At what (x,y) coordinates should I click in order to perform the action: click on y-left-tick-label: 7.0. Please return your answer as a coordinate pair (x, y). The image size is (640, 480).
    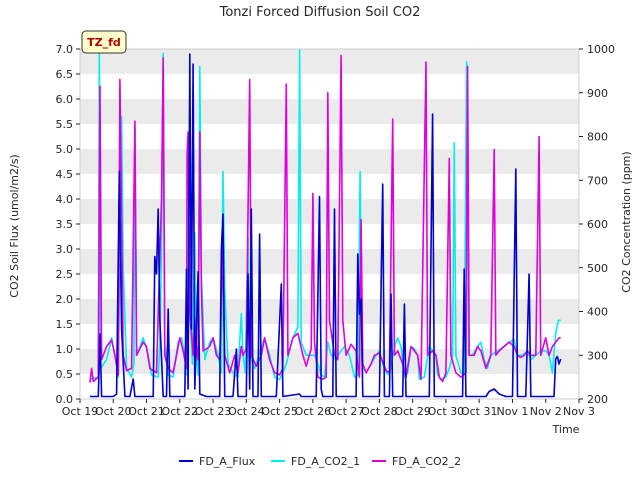
    Looking at the image, I should click on (65, 49).